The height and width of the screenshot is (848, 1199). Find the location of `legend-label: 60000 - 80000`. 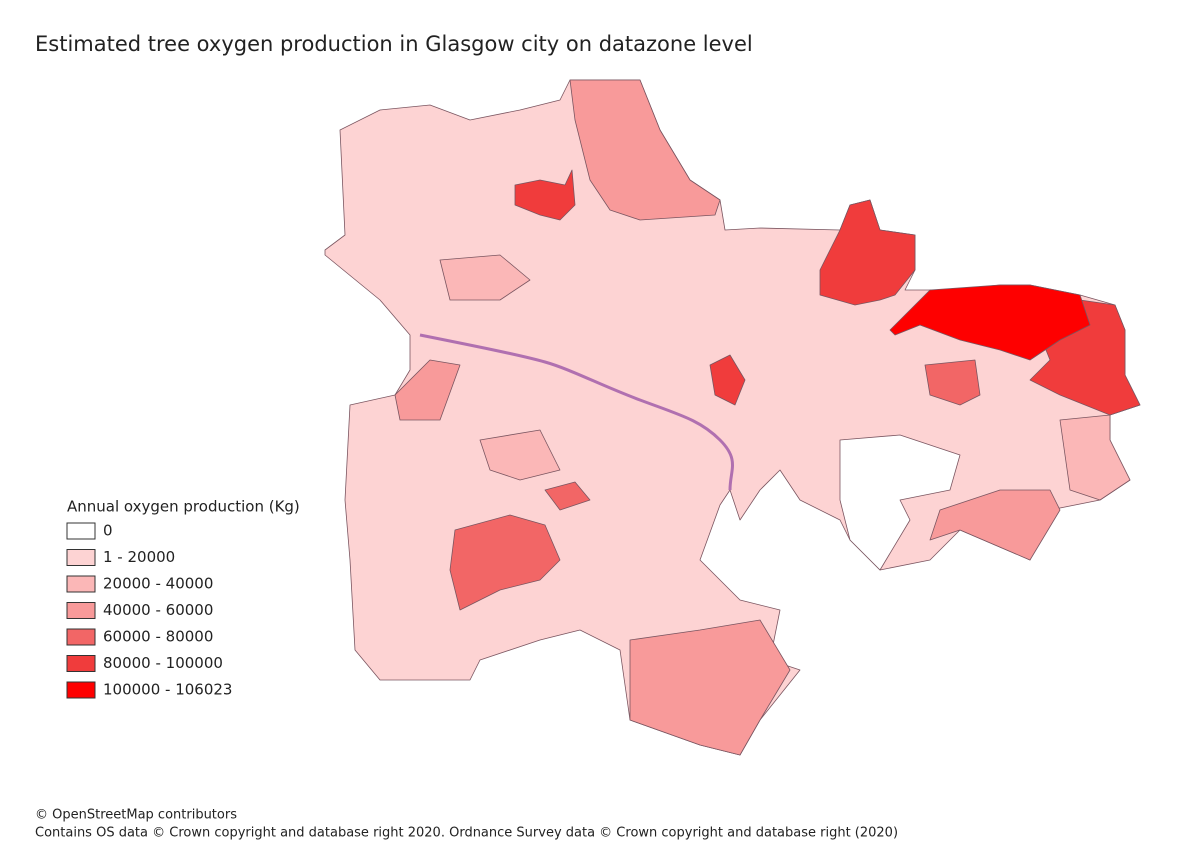

legend-label: 60000 - 80000 is located at coordinates (158, 637).